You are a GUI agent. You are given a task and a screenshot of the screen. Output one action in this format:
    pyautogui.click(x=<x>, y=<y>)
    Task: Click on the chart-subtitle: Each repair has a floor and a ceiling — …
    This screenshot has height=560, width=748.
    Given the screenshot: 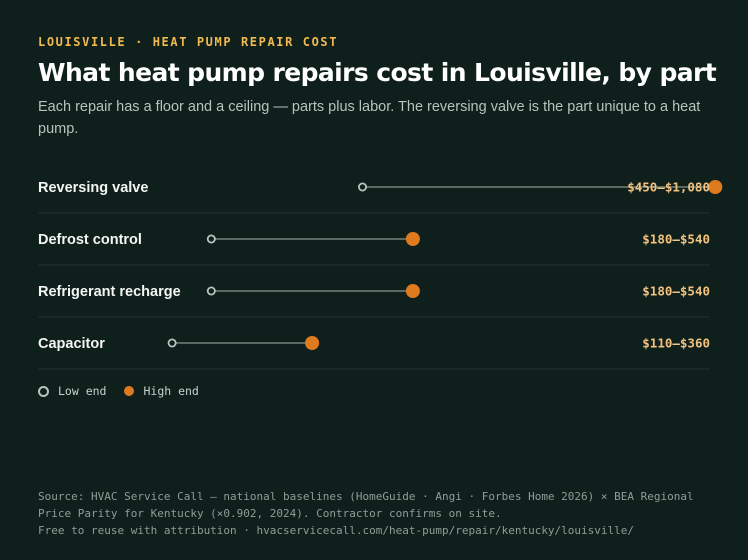 What is the action you would take?
    pyautogui.click(x=369, y=118)
    